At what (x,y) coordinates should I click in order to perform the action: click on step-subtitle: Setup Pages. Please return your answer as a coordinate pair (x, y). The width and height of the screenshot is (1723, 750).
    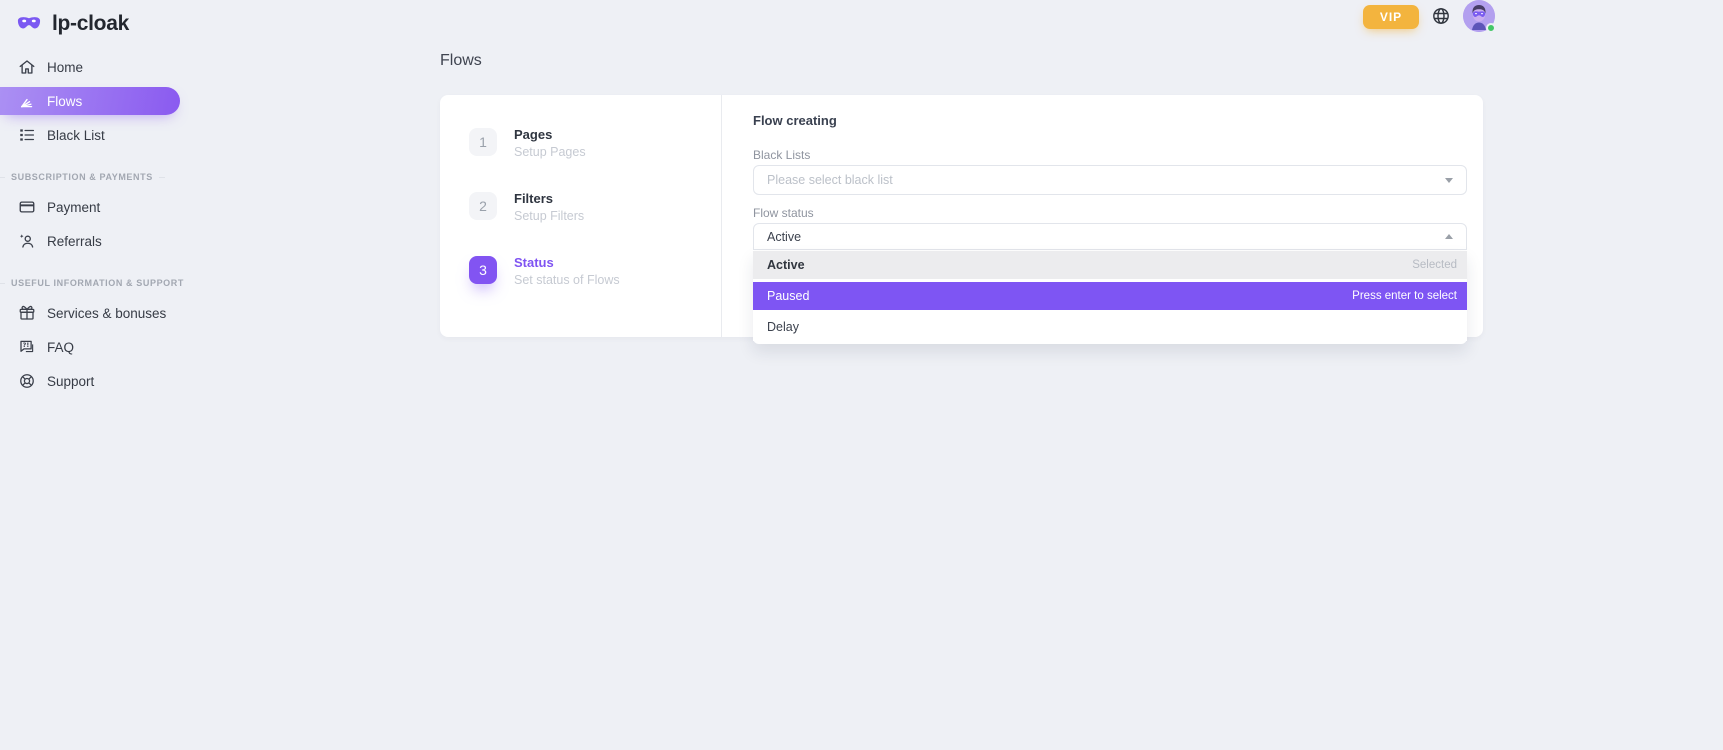
    Looking at the image, I should click on (550, 152).